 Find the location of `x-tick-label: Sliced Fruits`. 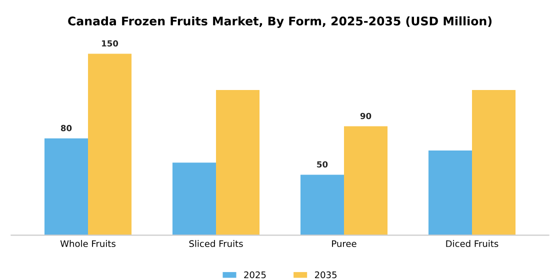

x-tick-label: Sliced Fruits is located at coordinates (216, 244).